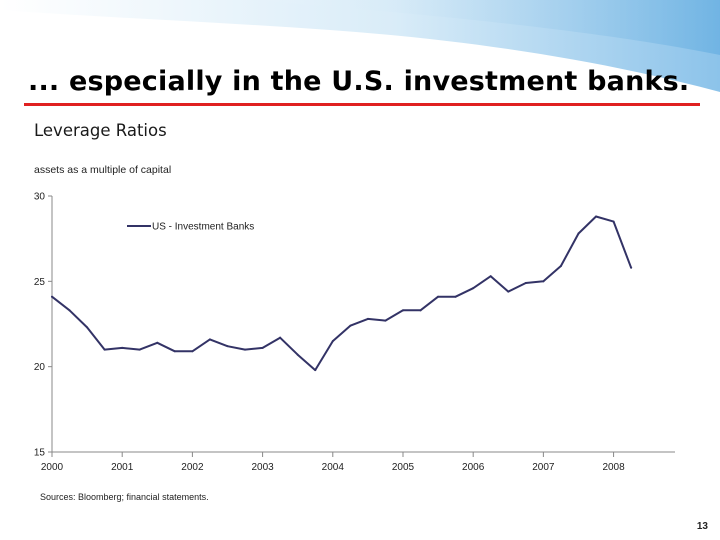 Image resolution: width=720 pixels, height=540 pixels. I want to click on y-axis-unit-label: assets as a multiple of capital, so click(103, 170).